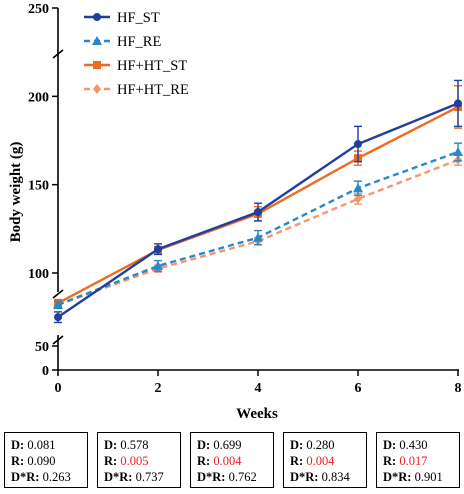  I want to click on stat-box-week-6: D: 0.280 R: 0.004 D*R: 0.834, so click(325, 460).